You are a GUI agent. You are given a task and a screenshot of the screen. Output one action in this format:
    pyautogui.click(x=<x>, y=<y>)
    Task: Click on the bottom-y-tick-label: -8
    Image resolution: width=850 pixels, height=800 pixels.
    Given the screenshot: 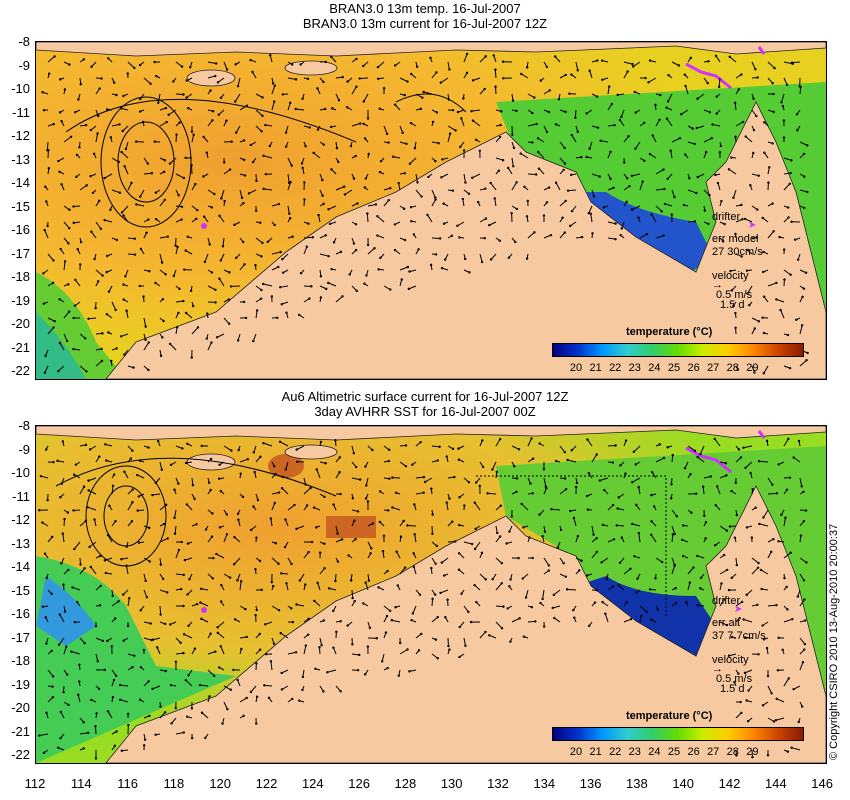 What is the action you would take?
    pyautogui.click(x=24, y=425)
    